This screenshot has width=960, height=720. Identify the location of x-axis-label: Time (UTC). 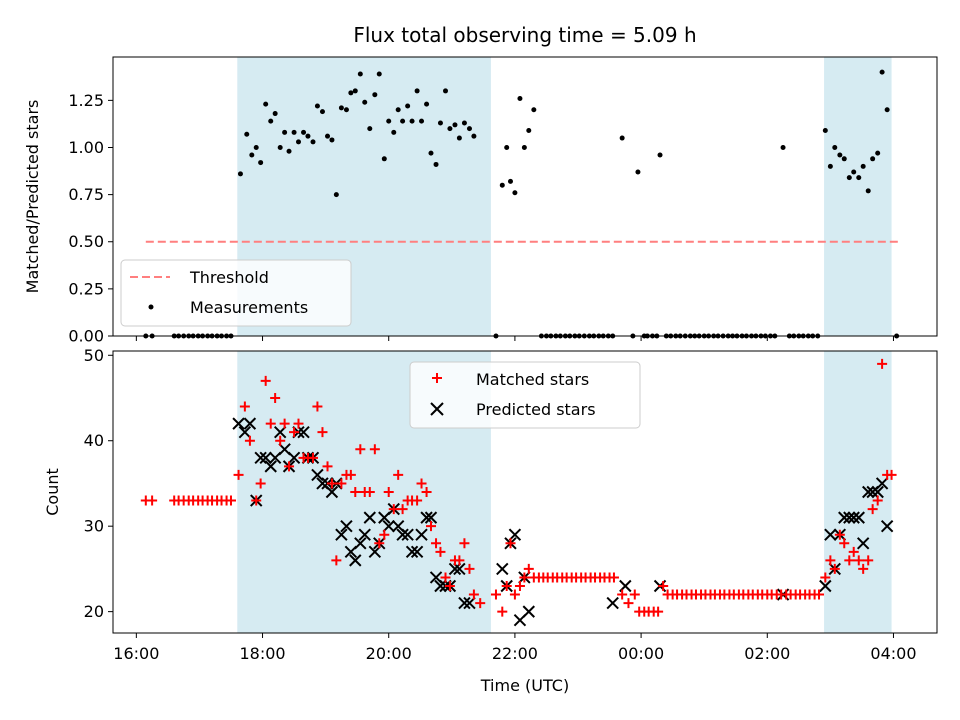
(524, 685).